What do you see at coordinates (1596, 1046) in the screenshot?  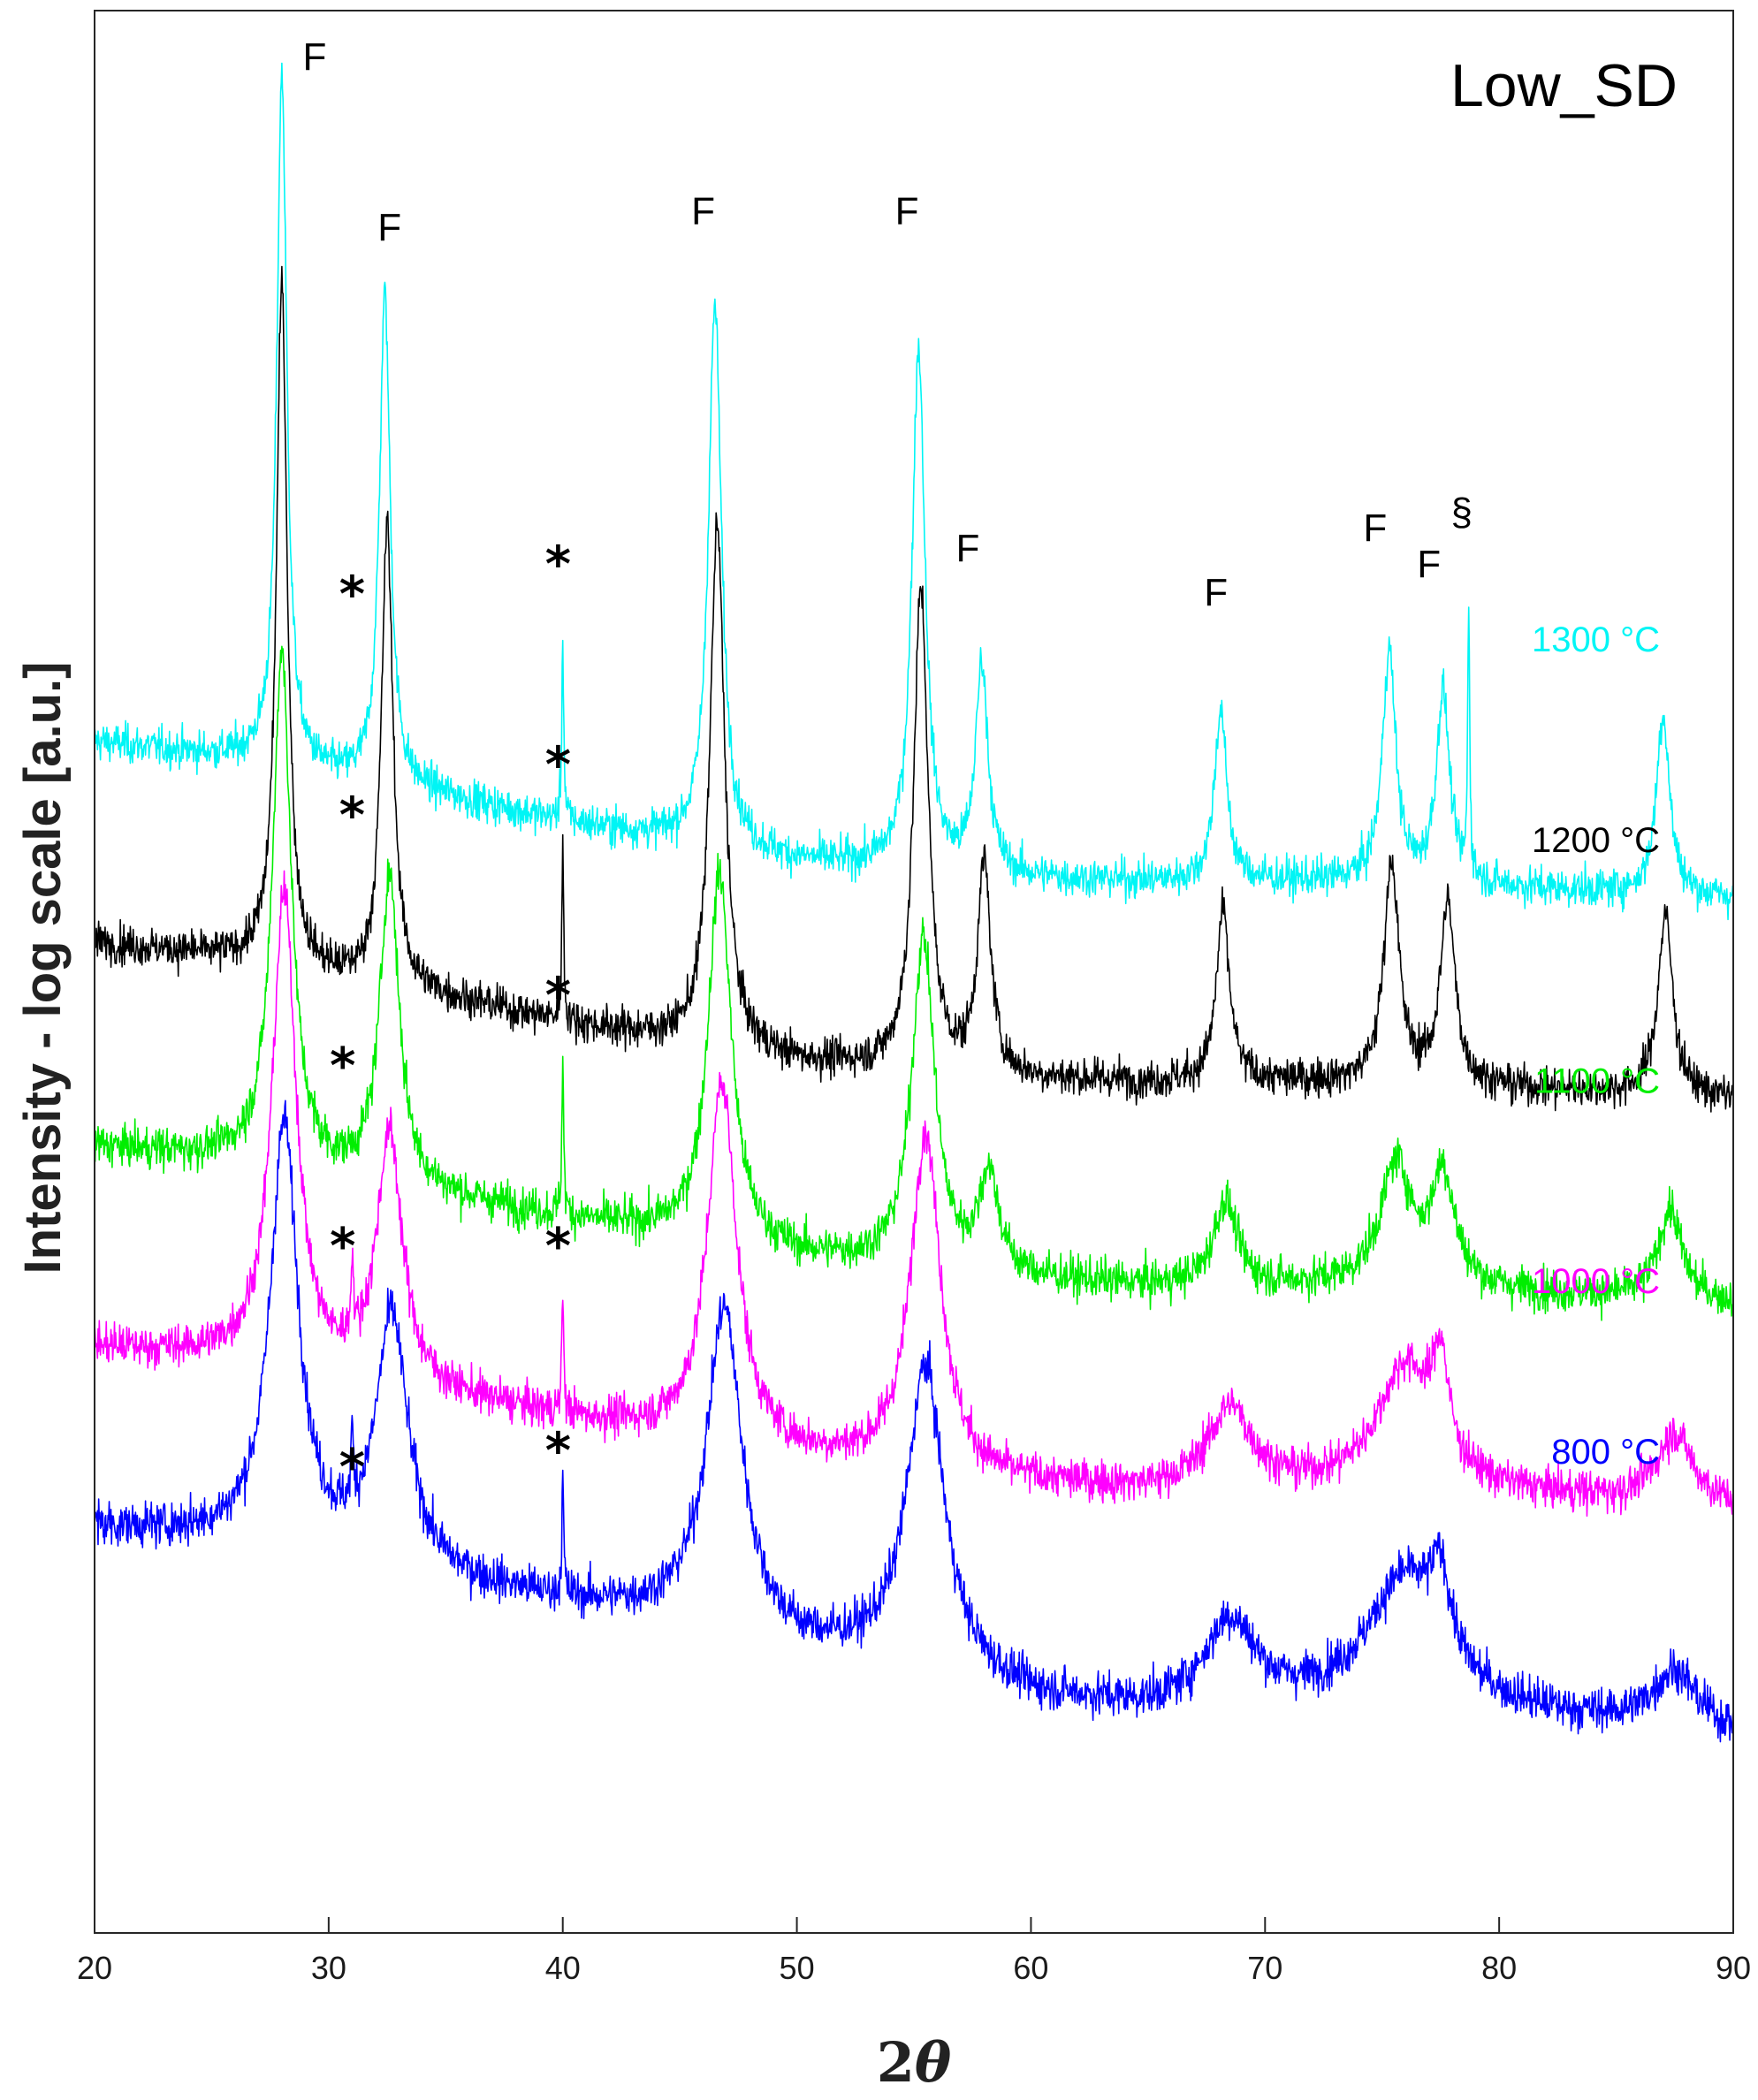 I see `temperature-labels: 1300 °C 1200 °C 1100 °C 1000 °C 800 °C` at bounding box center [1596, 1046].